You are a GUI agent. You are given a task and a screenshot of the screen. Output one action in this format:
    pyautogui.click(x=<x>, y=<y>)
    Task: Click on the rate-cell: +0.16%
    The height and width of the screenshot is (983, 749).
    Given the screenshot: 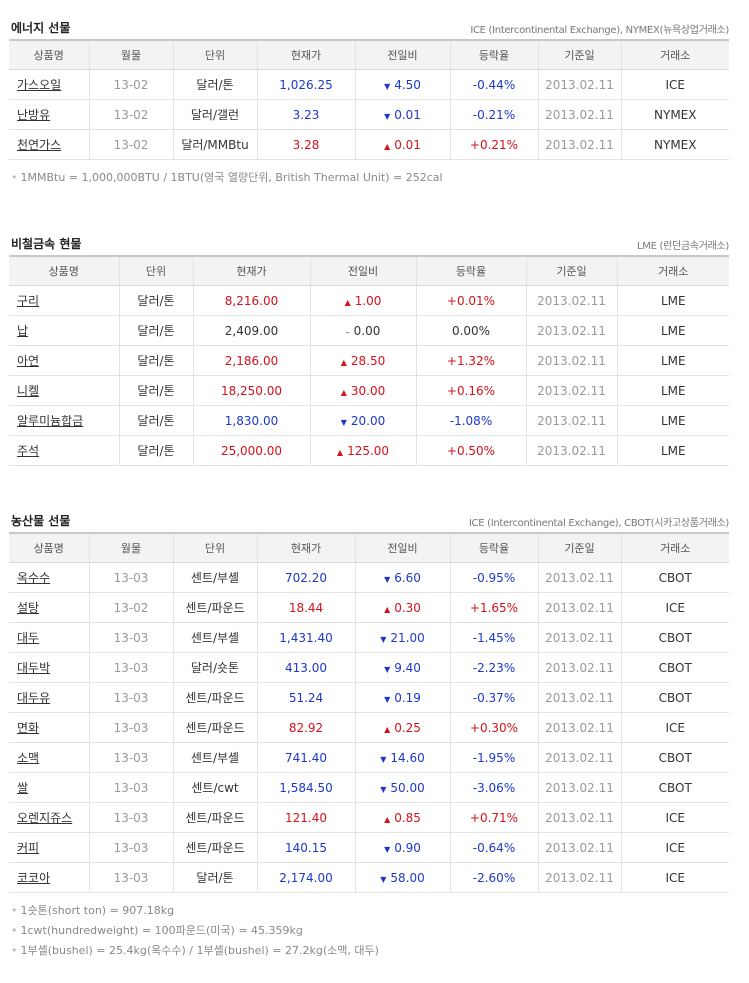 What is the action you would take?
    pyautogui.click(x=470, y=390)
    